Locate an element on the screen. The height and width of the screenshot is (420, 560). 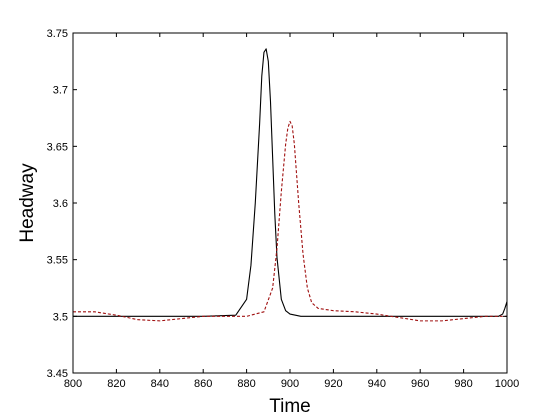
x-tick-label: 820 is located at coordinates (116, 384).